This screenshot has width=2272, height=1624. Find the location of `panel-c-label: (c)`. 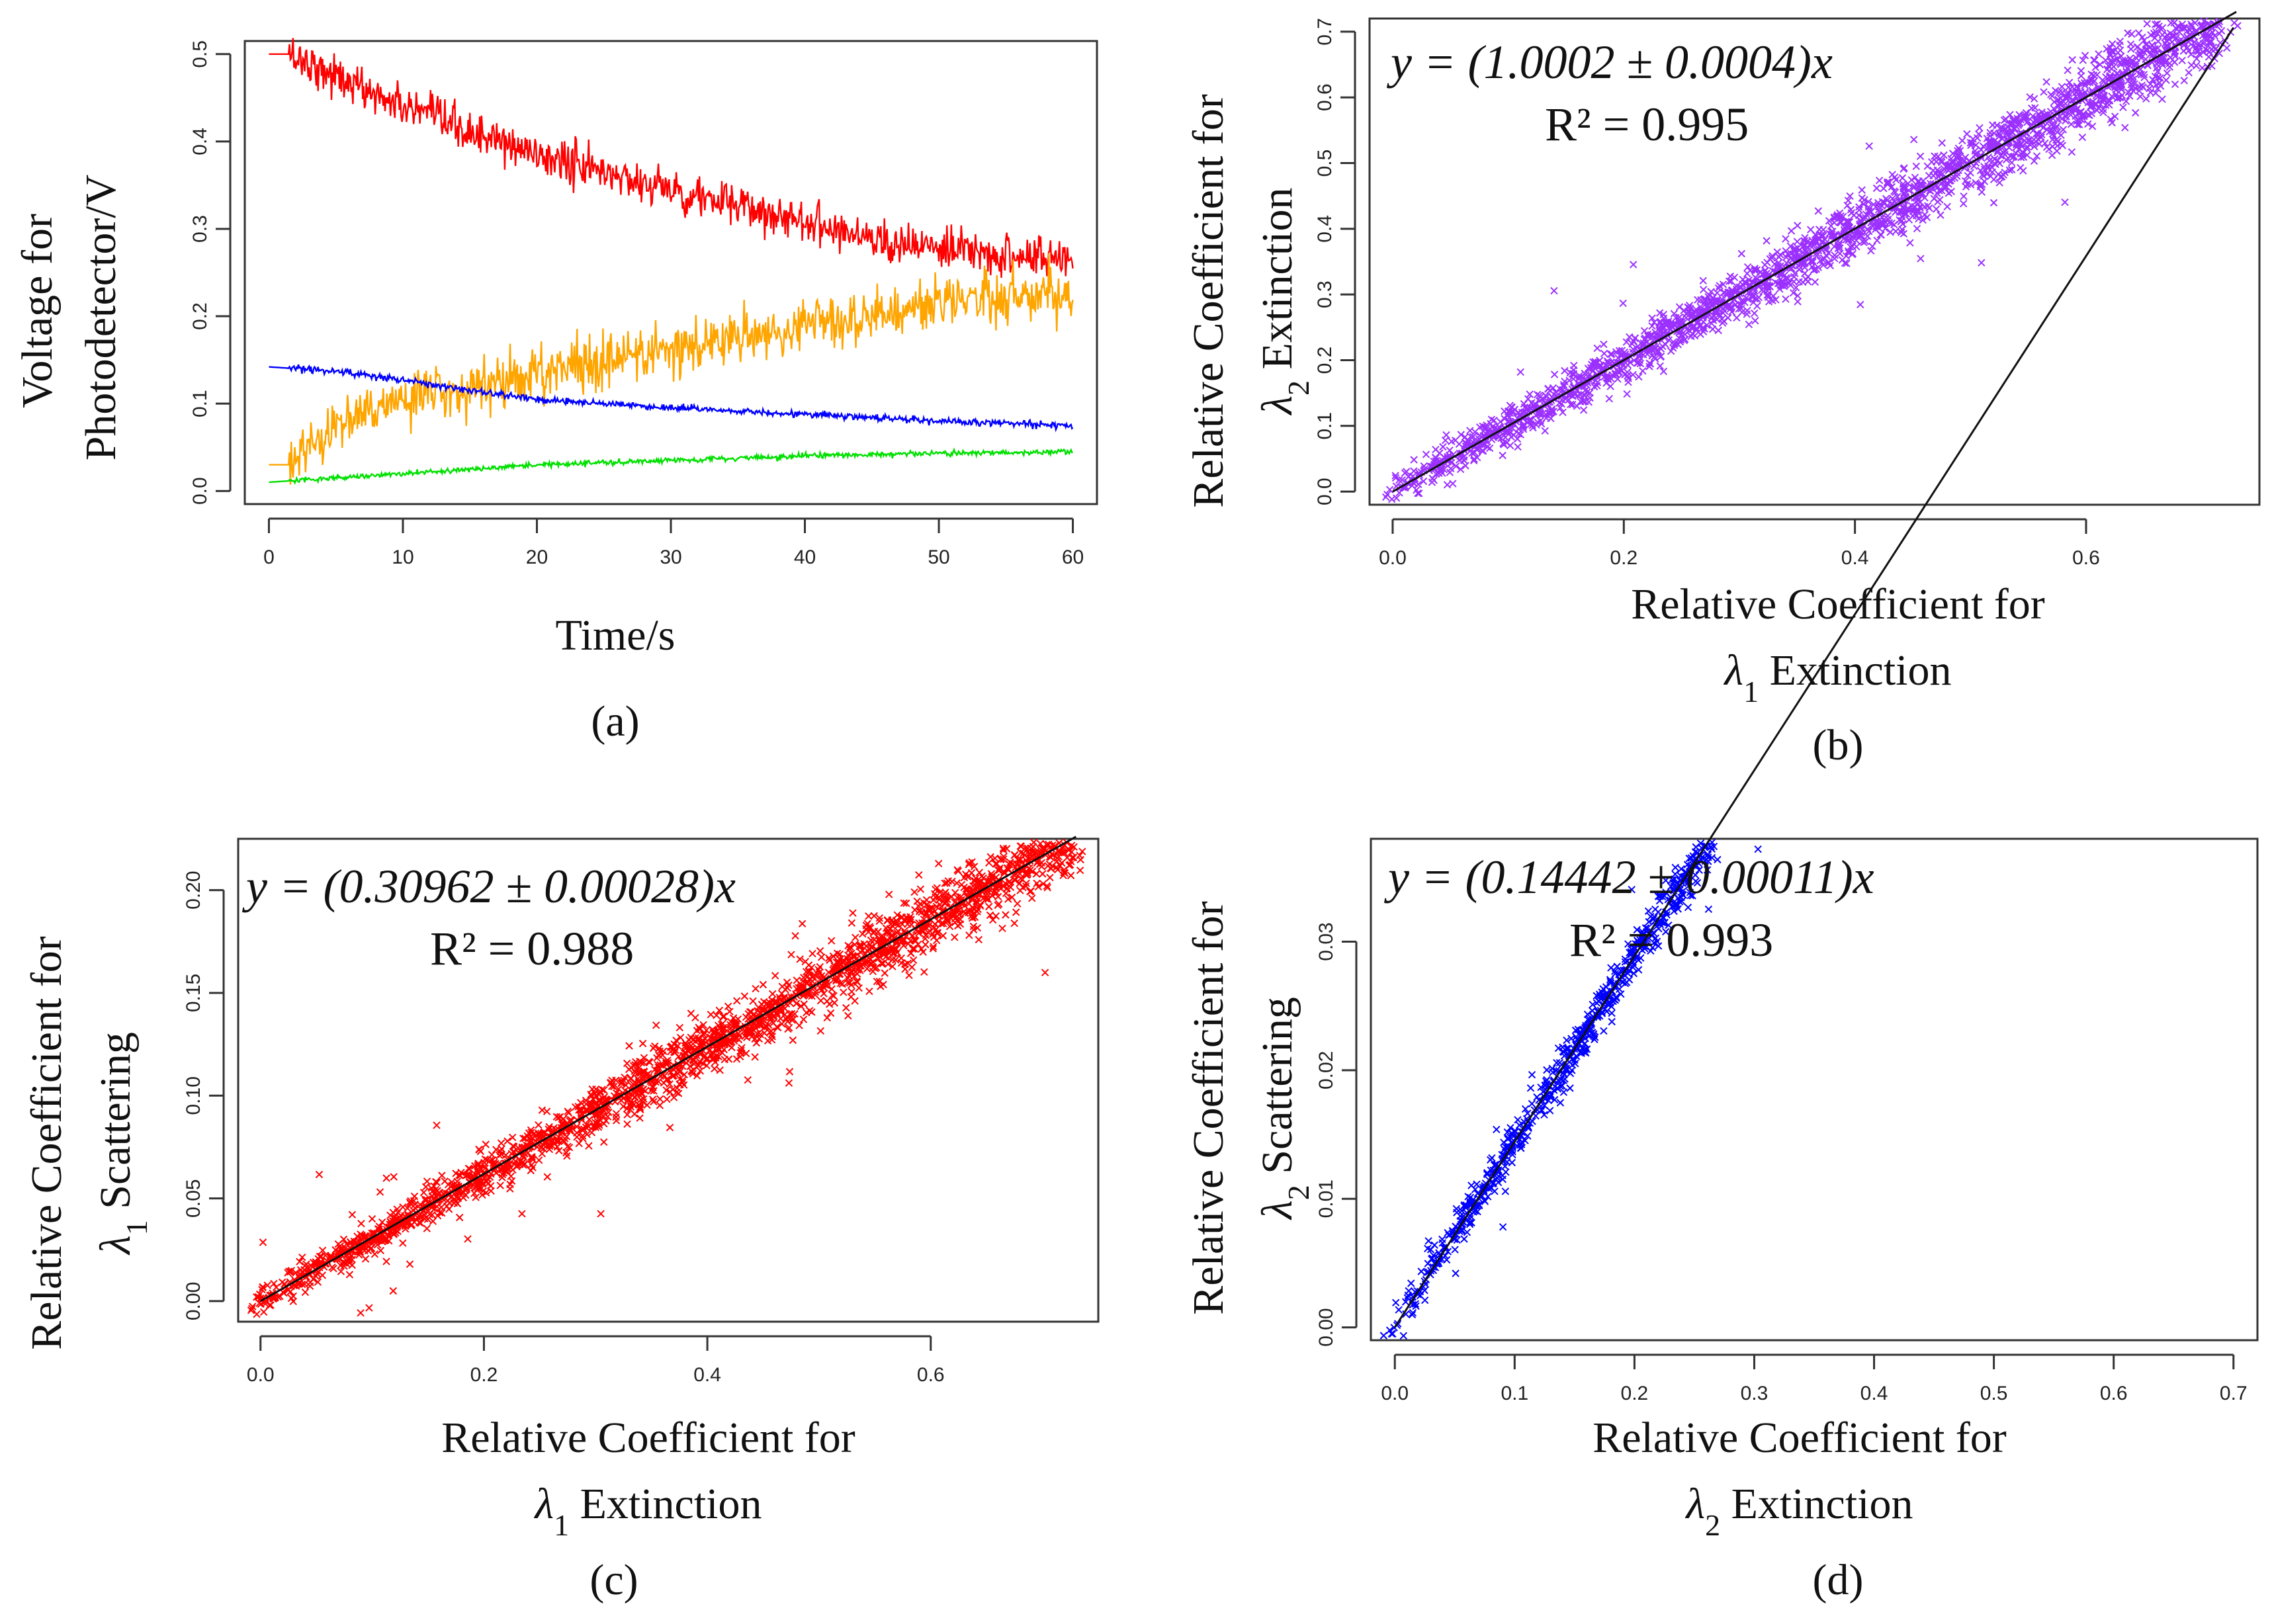

panel-c-label: (c) is located at coordinates (614, 1580).